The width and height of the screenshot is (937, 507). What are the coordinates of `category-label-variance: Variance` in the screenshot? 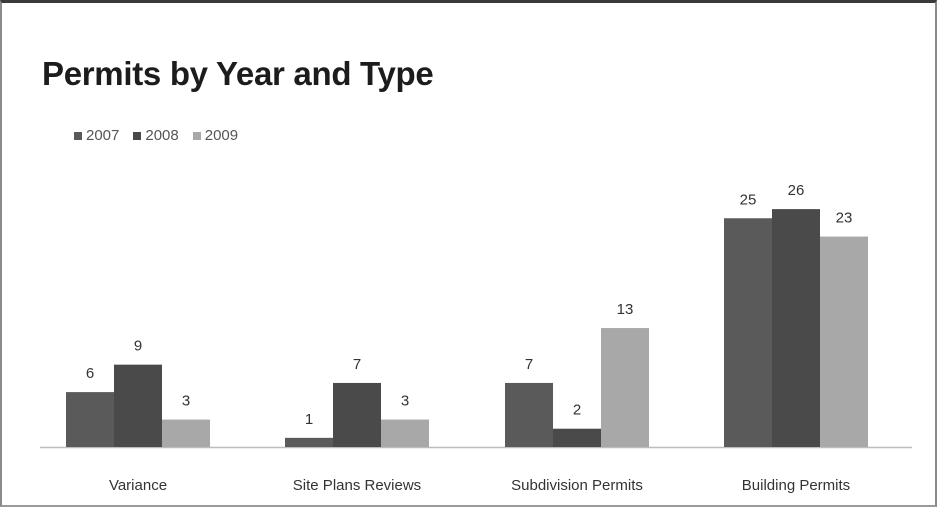 It's located at (138, 485).